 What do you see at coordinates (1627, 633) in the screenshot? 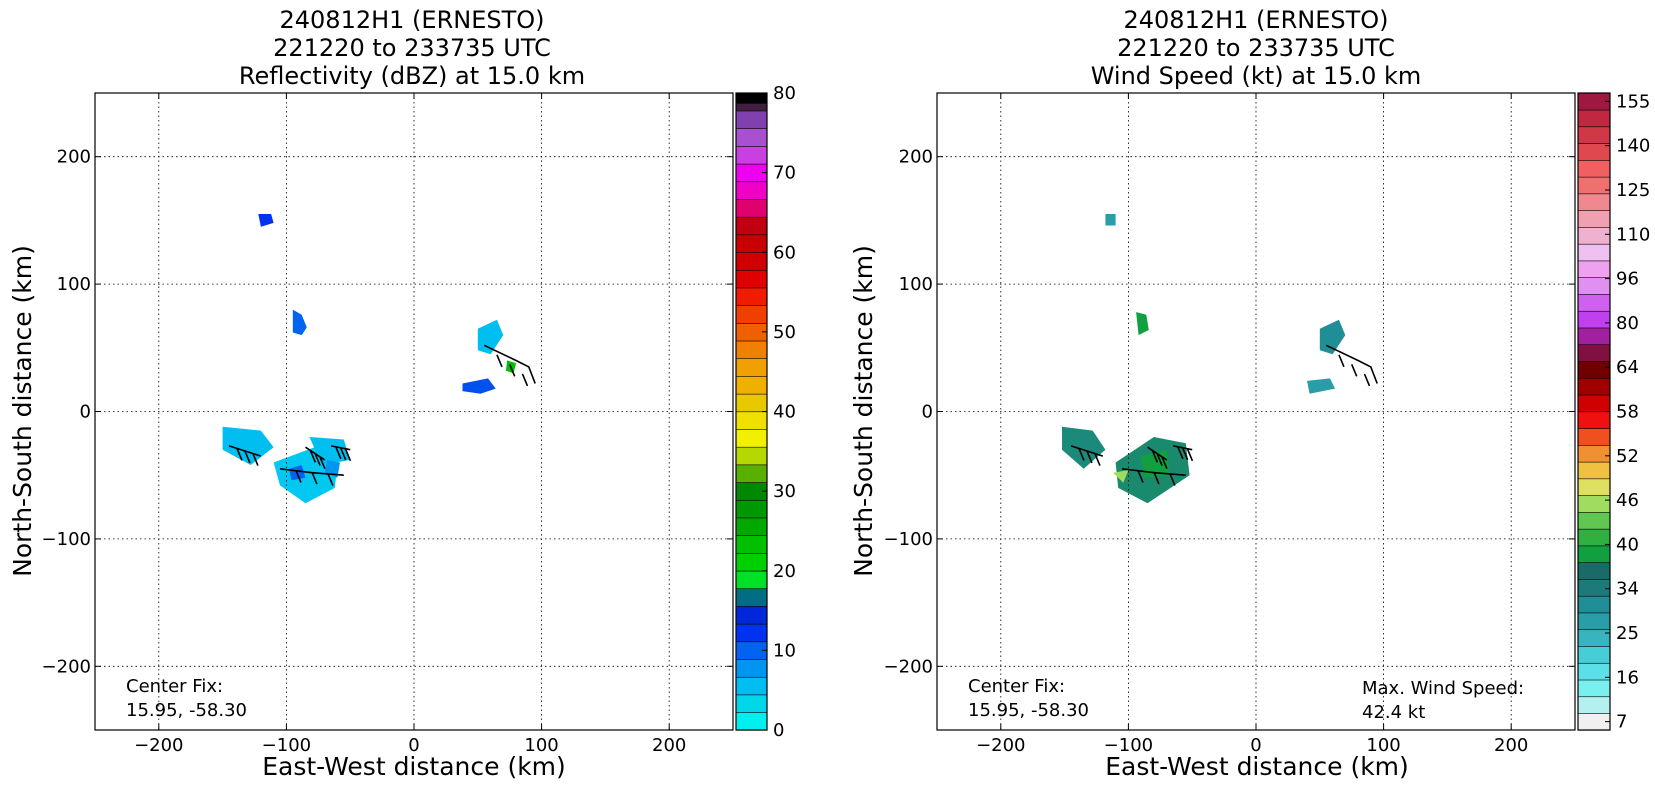
I see `colorbar-tick-label: 25` at bounding box center [1627, 633].